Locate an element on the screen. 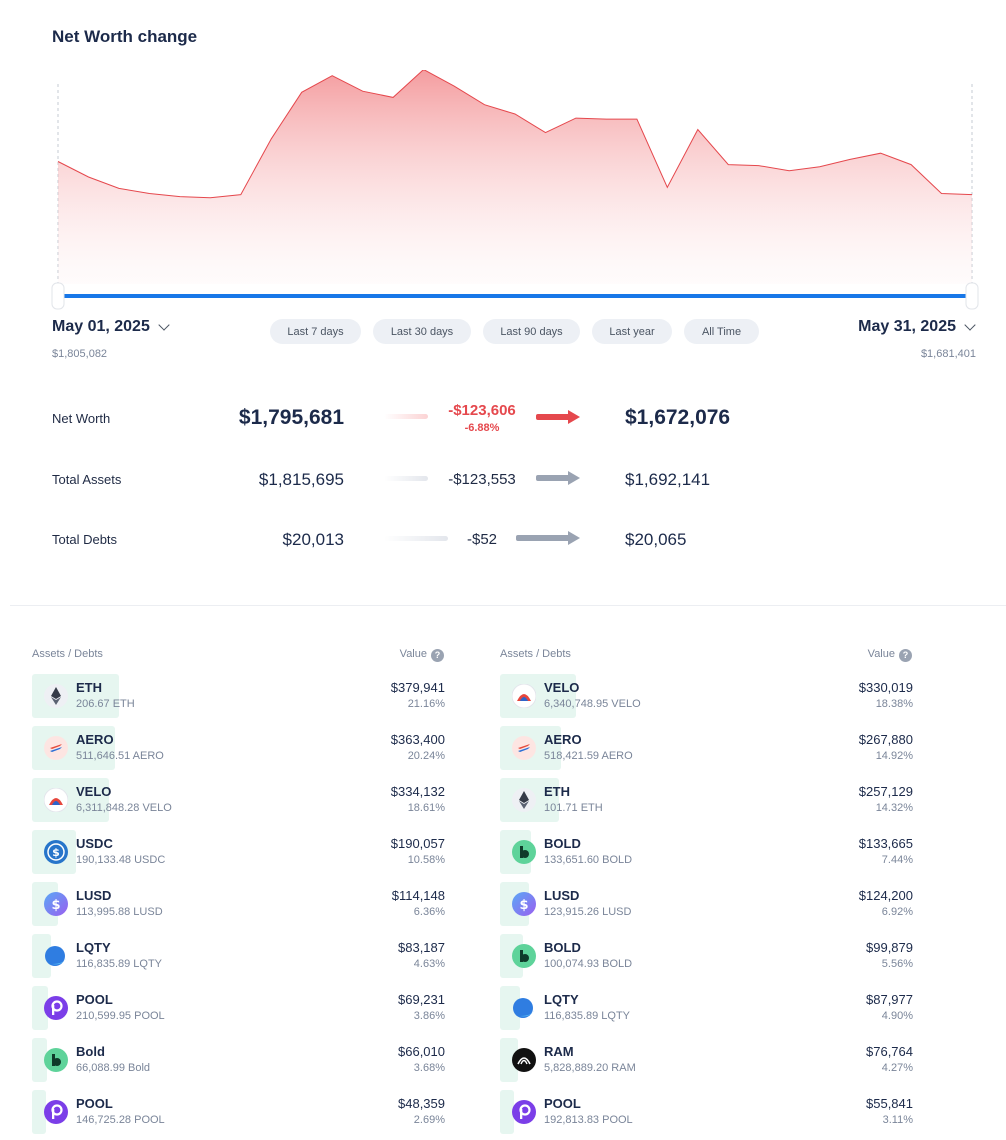 The image size is (1006, 1140). token-amount: 6,340,748.95 VELO is located at coordinates (592, 704).